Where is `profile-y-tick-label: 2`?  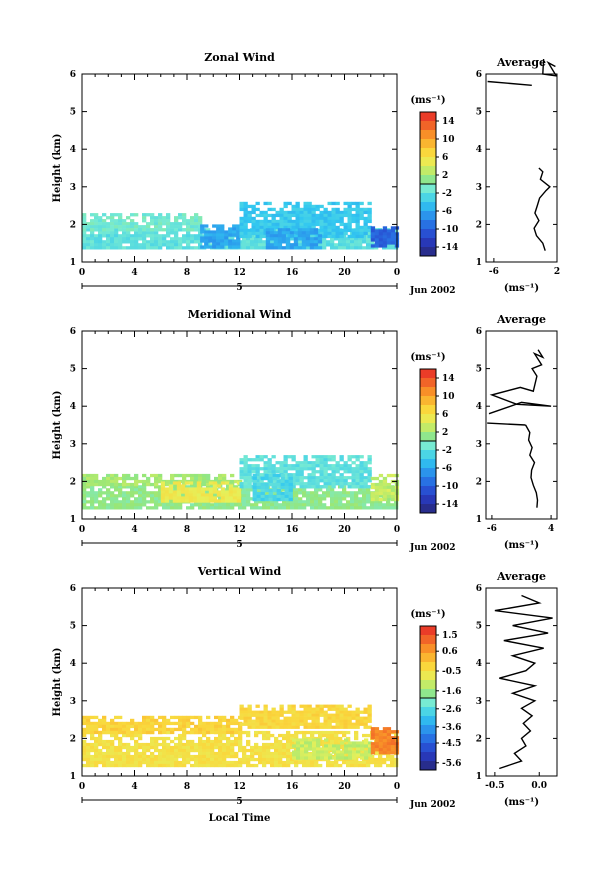
profile-y-tick-label: 2 is located at coordinates (479, 225).